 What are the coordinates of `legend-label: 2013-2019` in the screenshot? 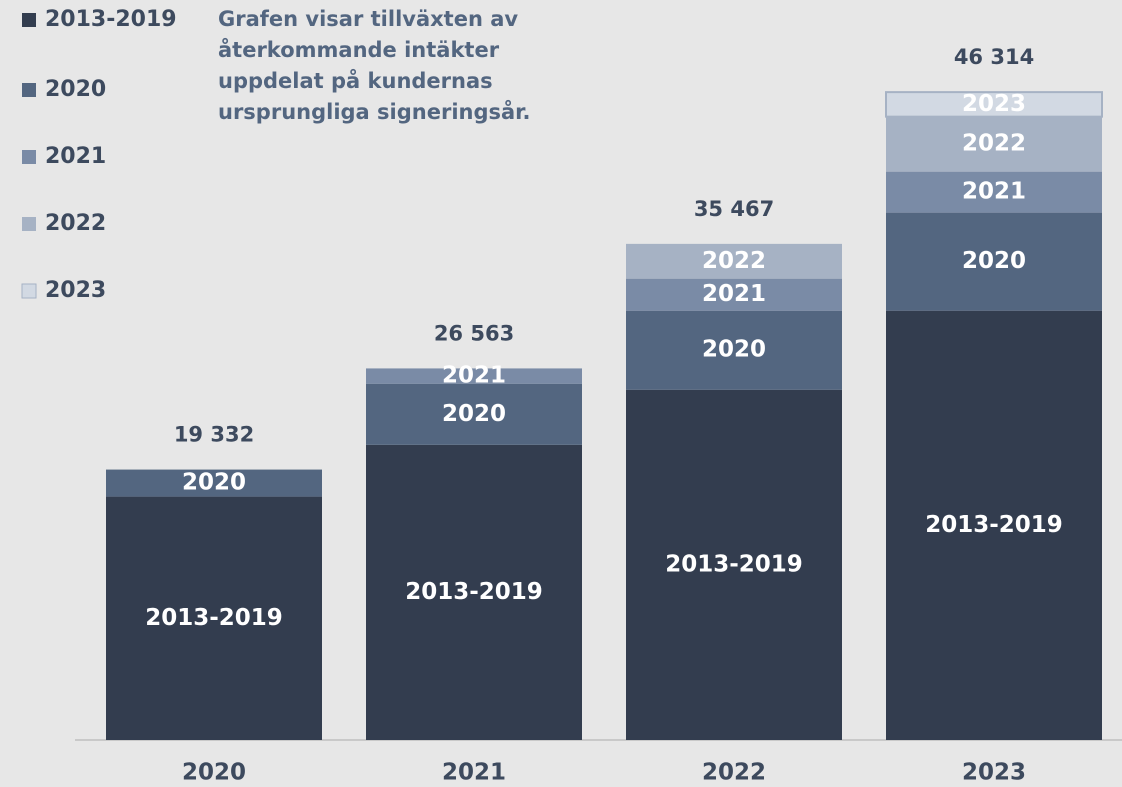 It's located at (111, 19).